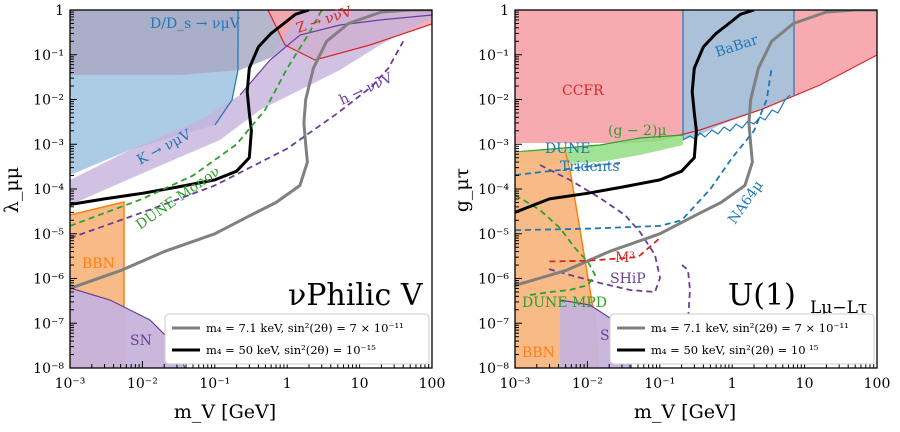 This screenshot has width=900, height=432. I want to click on right-y-tick-label: 10⁻¹, so click(493, 56).